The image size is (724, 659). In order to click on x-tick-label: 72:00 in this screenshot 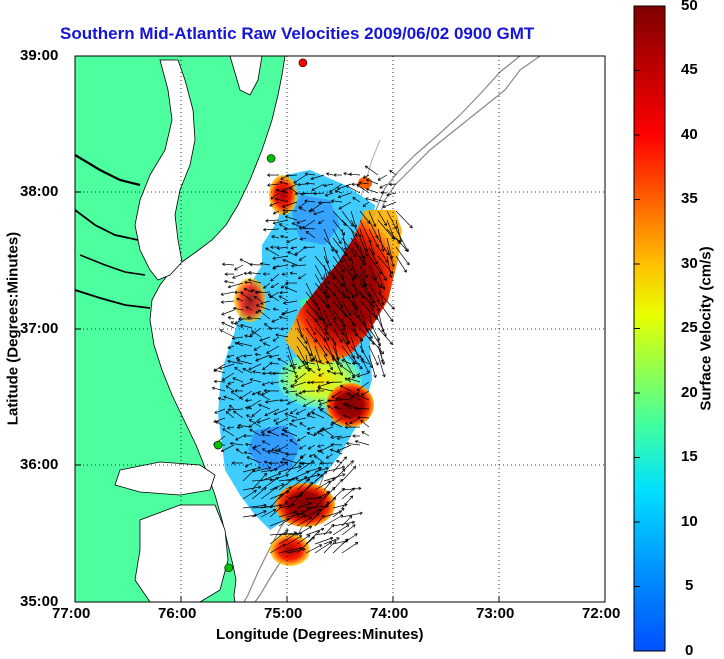, I will do `click(601, 613)`.